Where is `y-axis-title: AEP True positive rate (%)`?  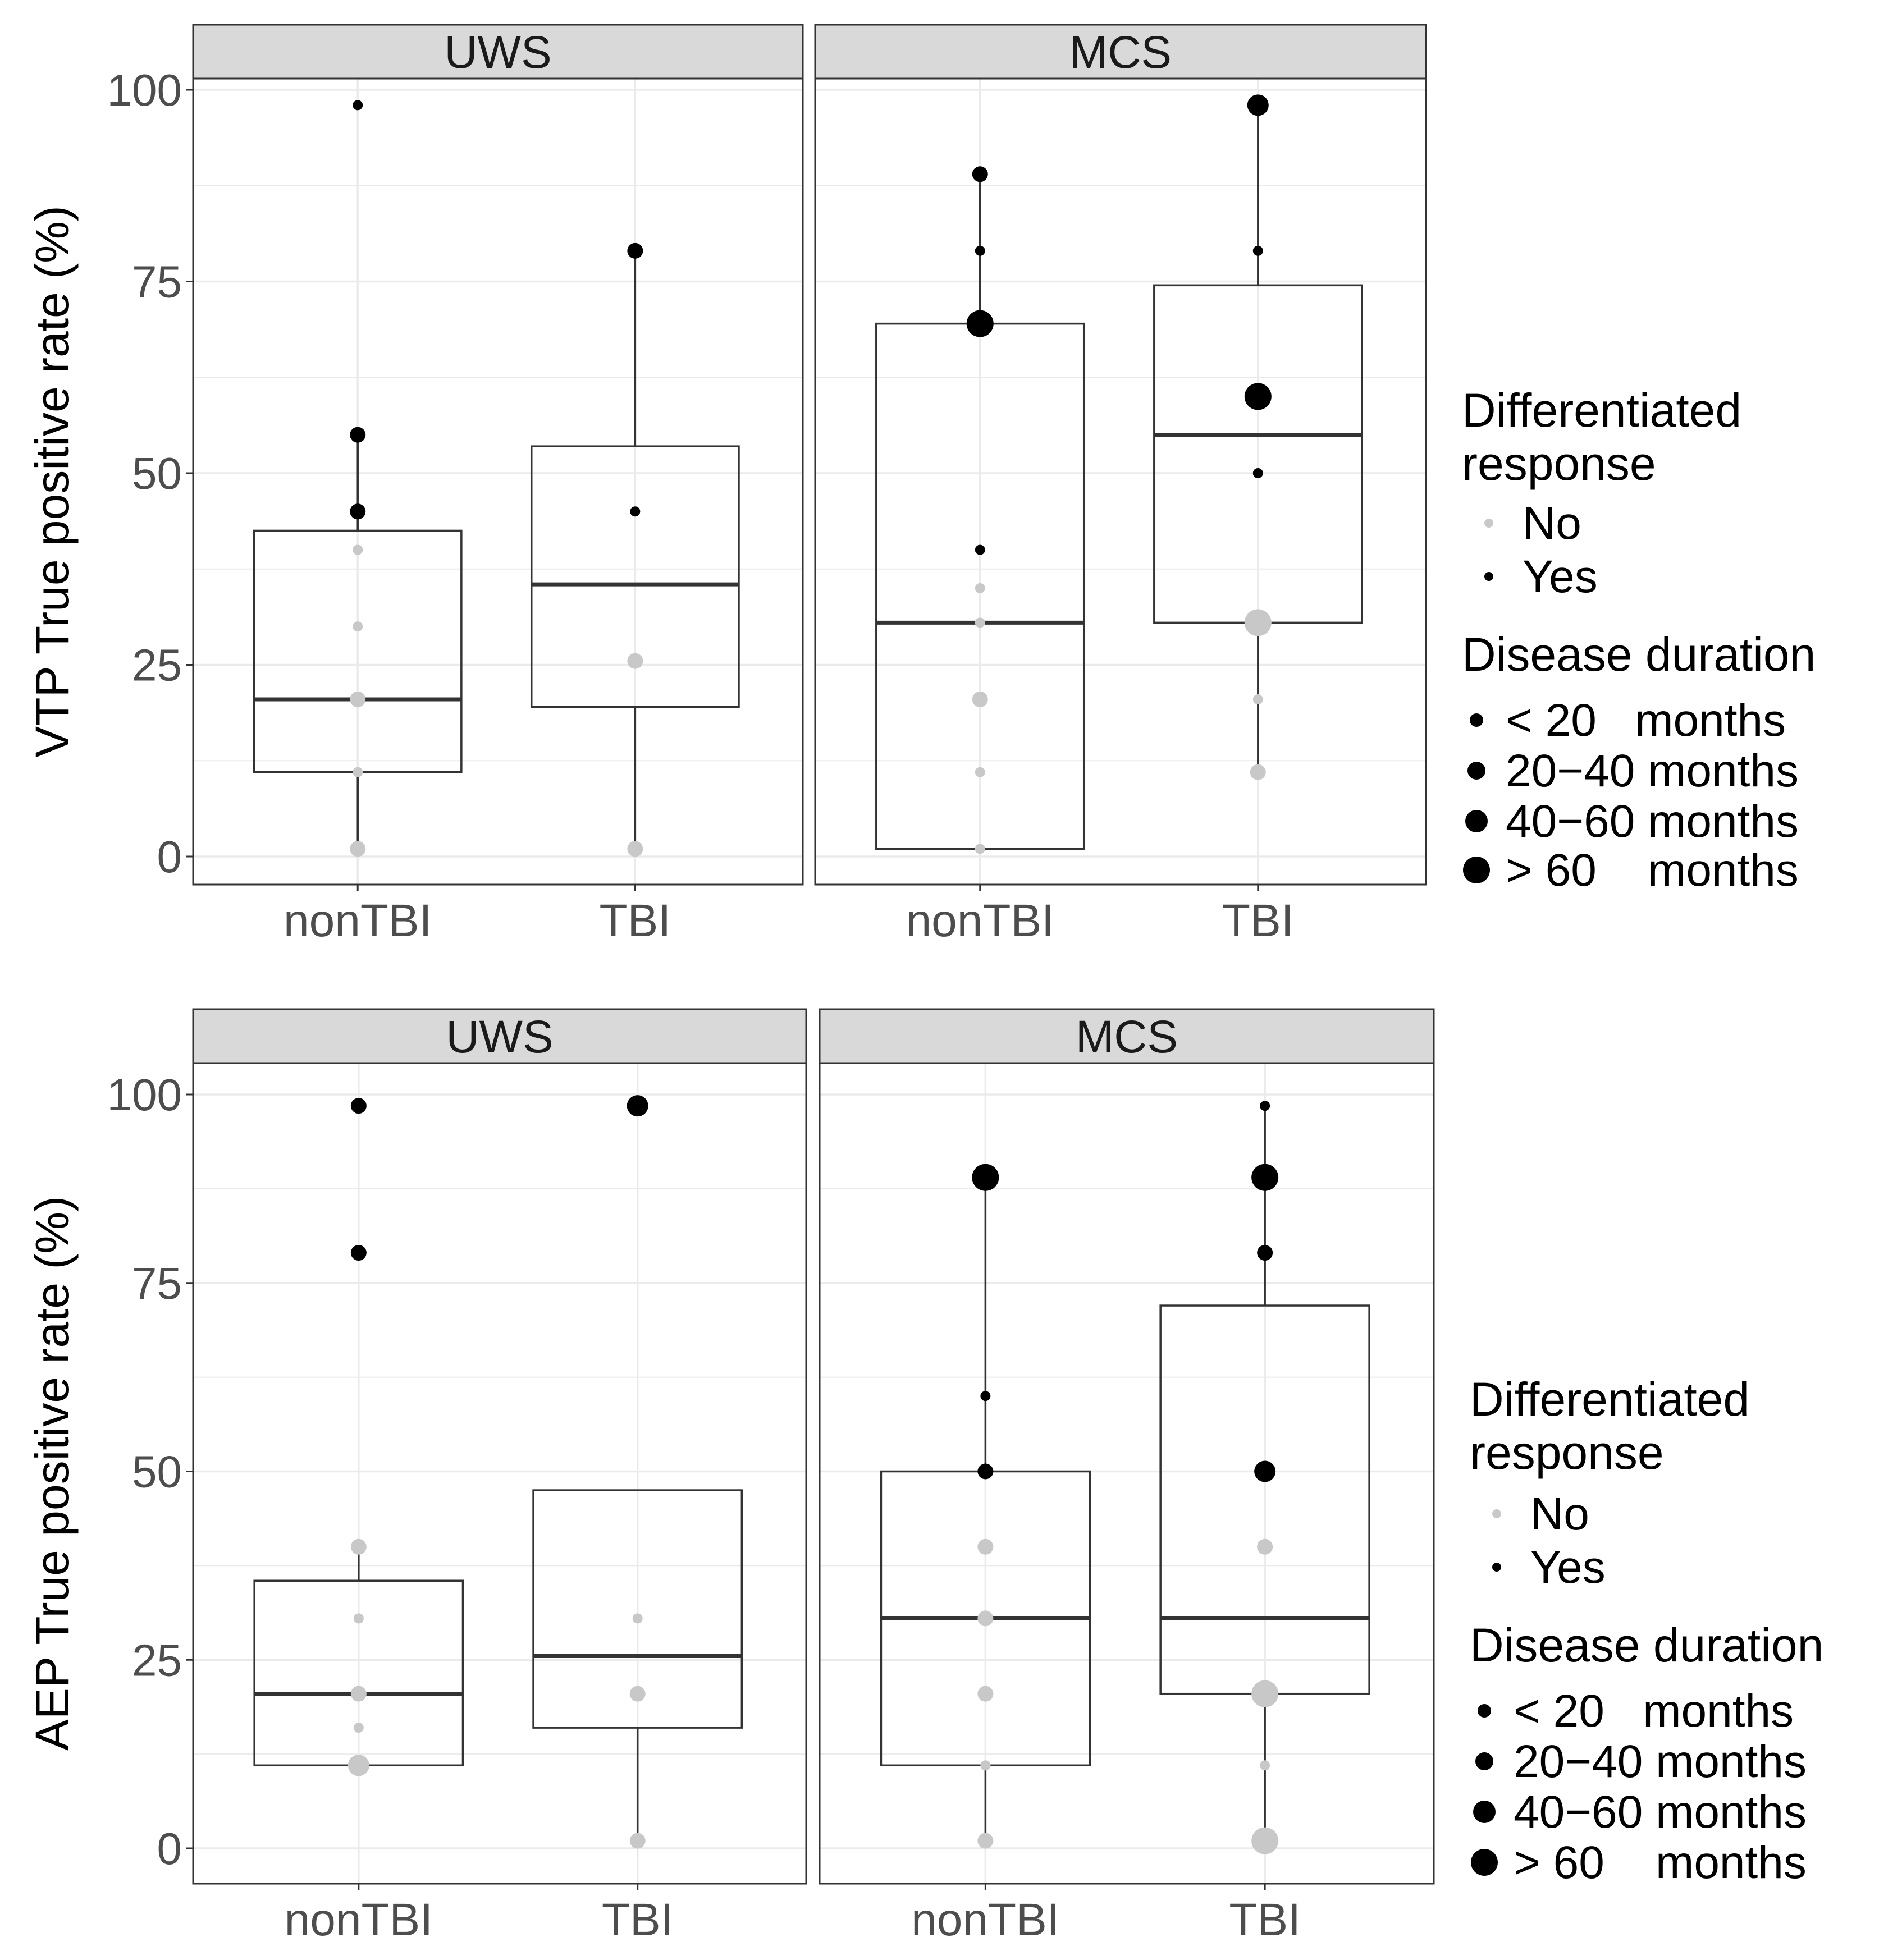
y-axis-title: AEP True positive rate (%) is located at coordinates (53, 1474).